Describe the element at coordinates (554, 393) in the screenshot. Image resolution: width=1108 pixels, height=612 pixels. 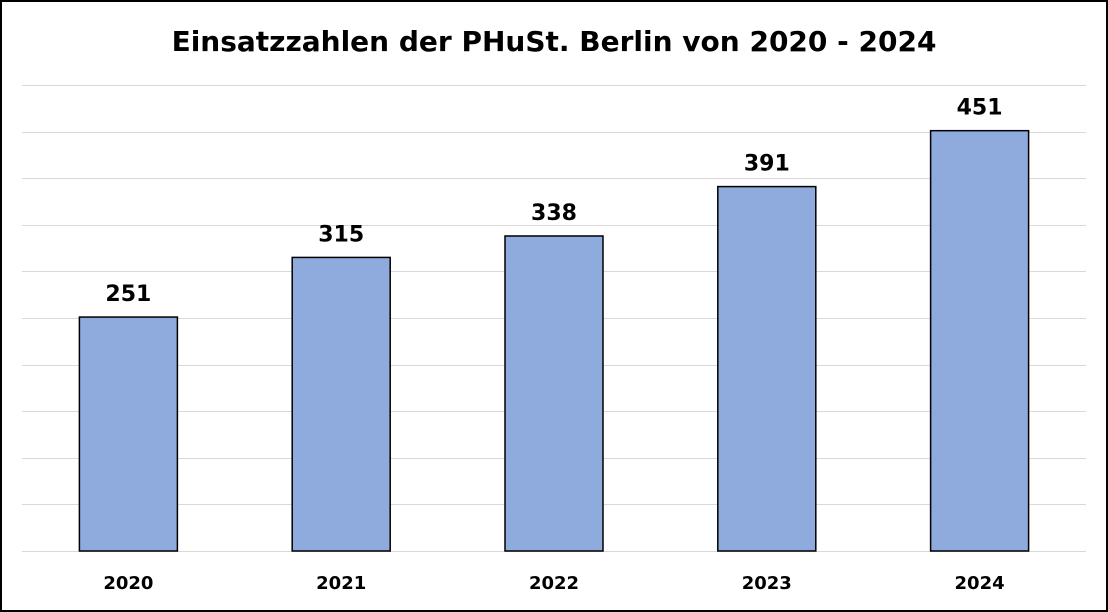
I see `bar-2022` at that location.